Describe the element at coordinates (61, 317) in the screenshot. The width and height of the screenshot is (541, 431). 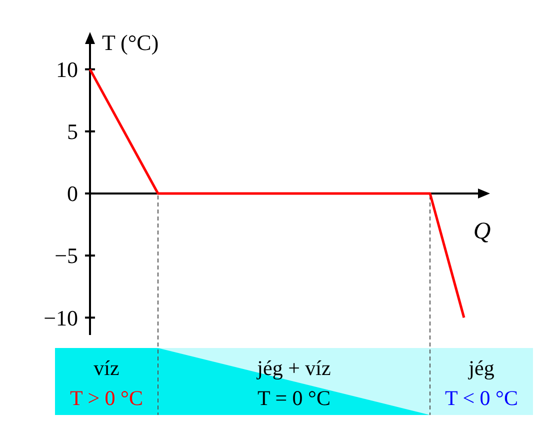
I see `y-tick-label: −10` at that location.